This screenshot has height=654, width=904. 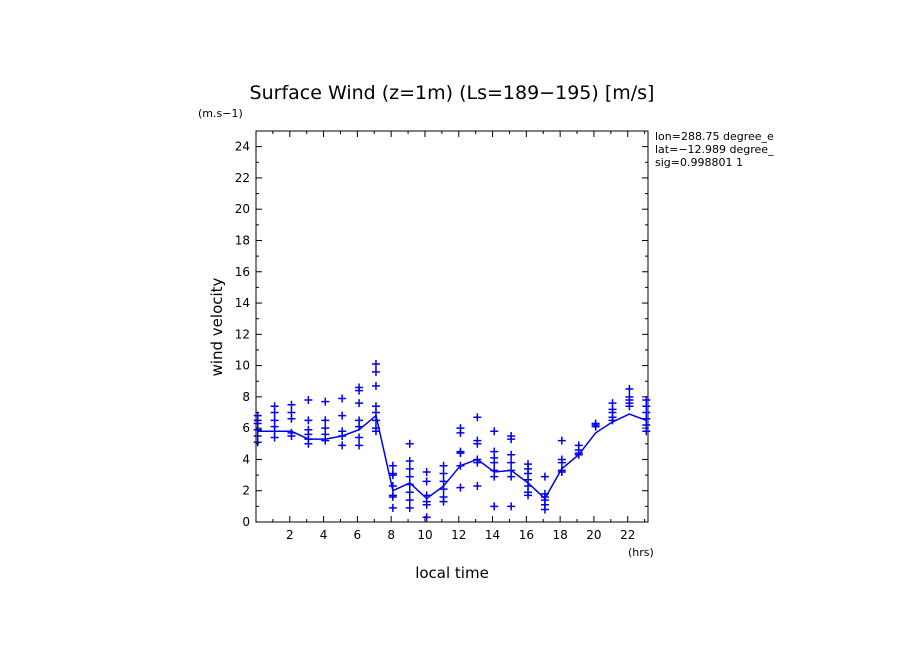 I want to click on y-tick-label: 12, so click(x=242, y=334).